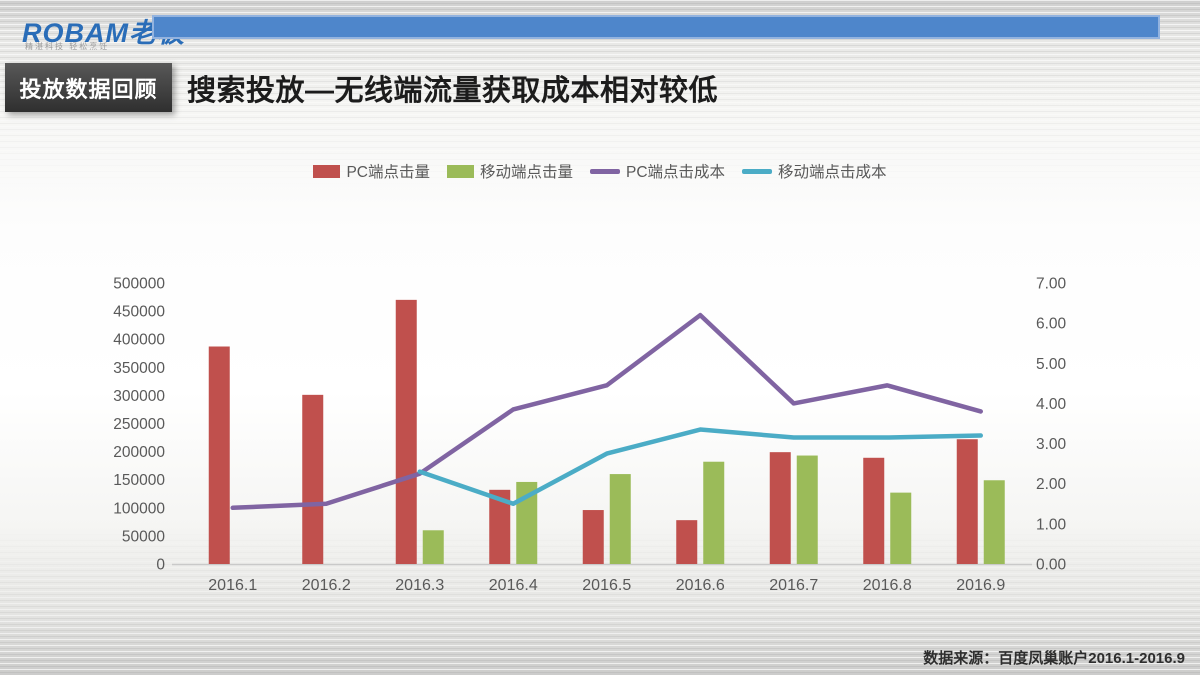  What do you see at coordinates (700, 467) in the screenshot?
I see `line-移动端点击成本` at bounding box center [700, 467].